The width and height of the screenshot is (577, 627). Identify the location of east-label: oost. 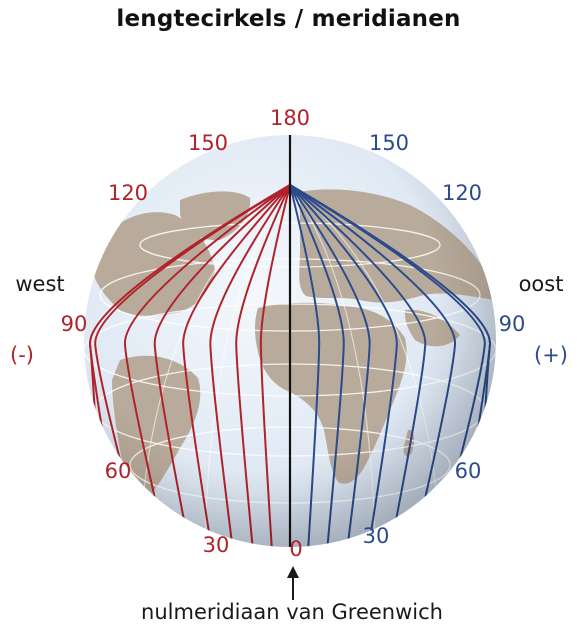
(541, 284).